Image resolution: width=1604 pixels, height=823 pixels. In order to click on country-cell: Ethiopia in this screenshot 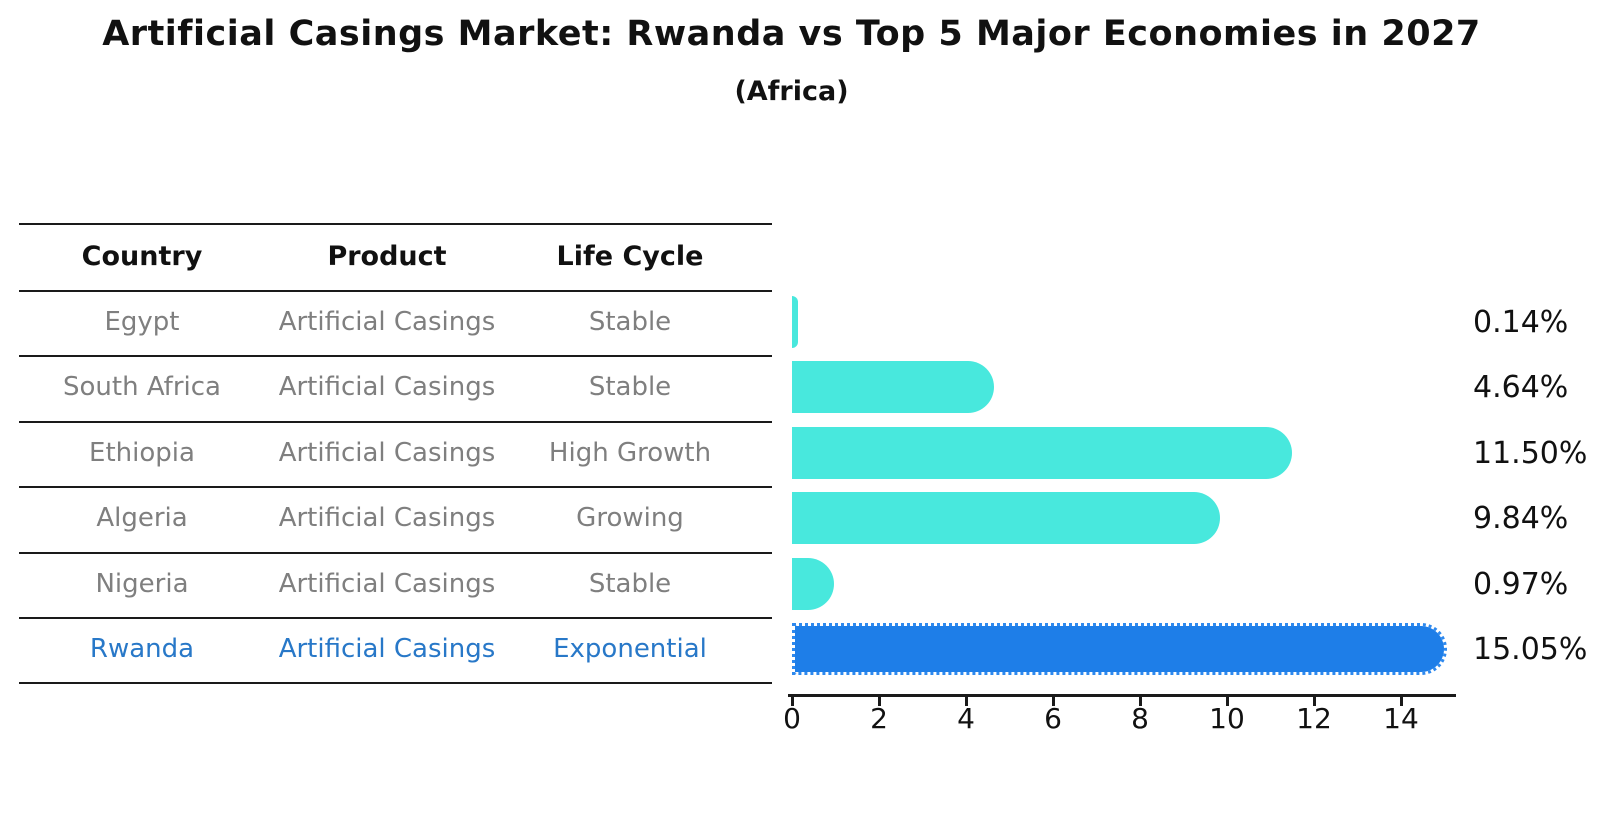, I will do `click(142, 453)`.